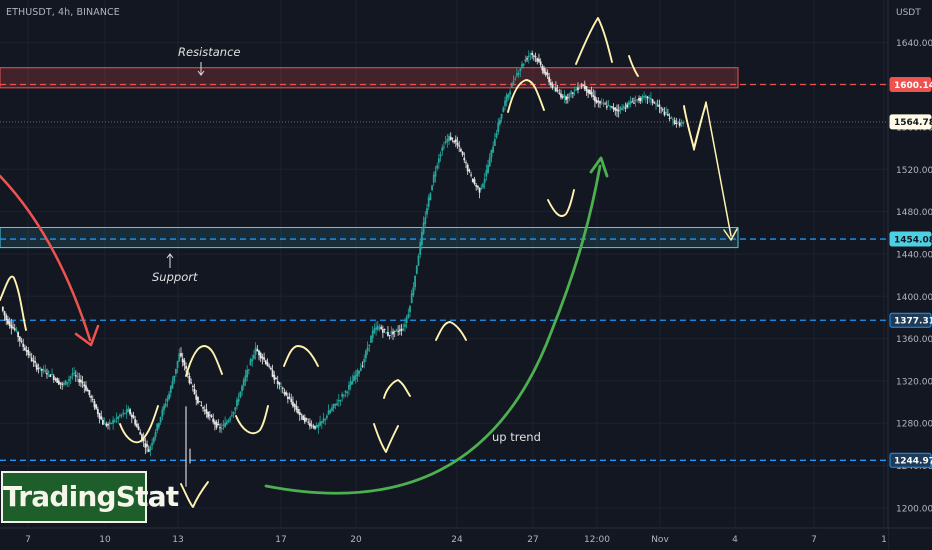  I want to click on x-tick-label: 1, so click(884, 540).